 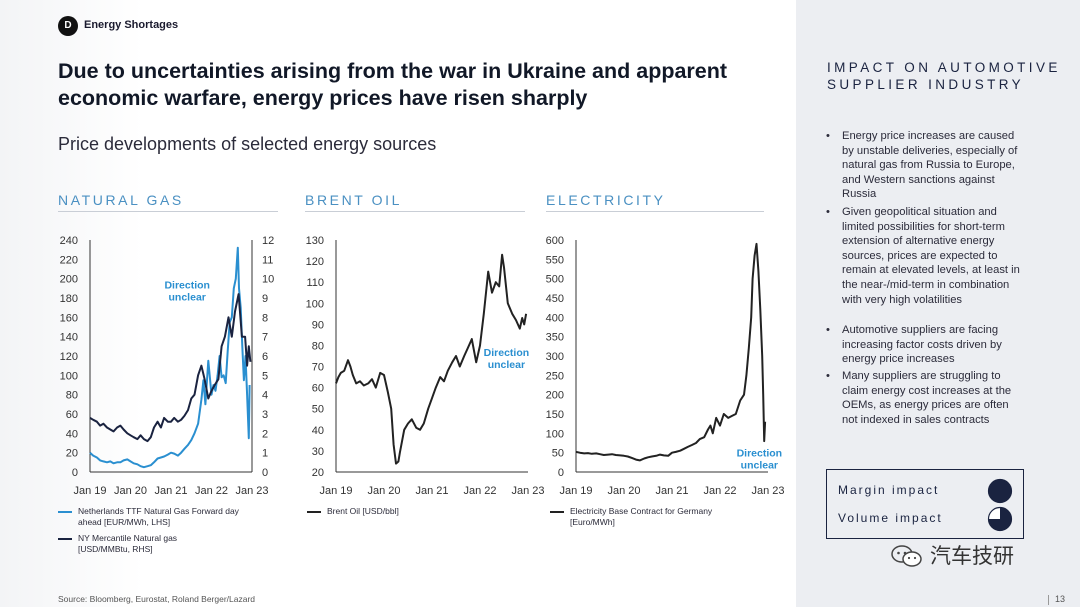 I want to click on y-tick-label: 160, so click(x=69, y=318).